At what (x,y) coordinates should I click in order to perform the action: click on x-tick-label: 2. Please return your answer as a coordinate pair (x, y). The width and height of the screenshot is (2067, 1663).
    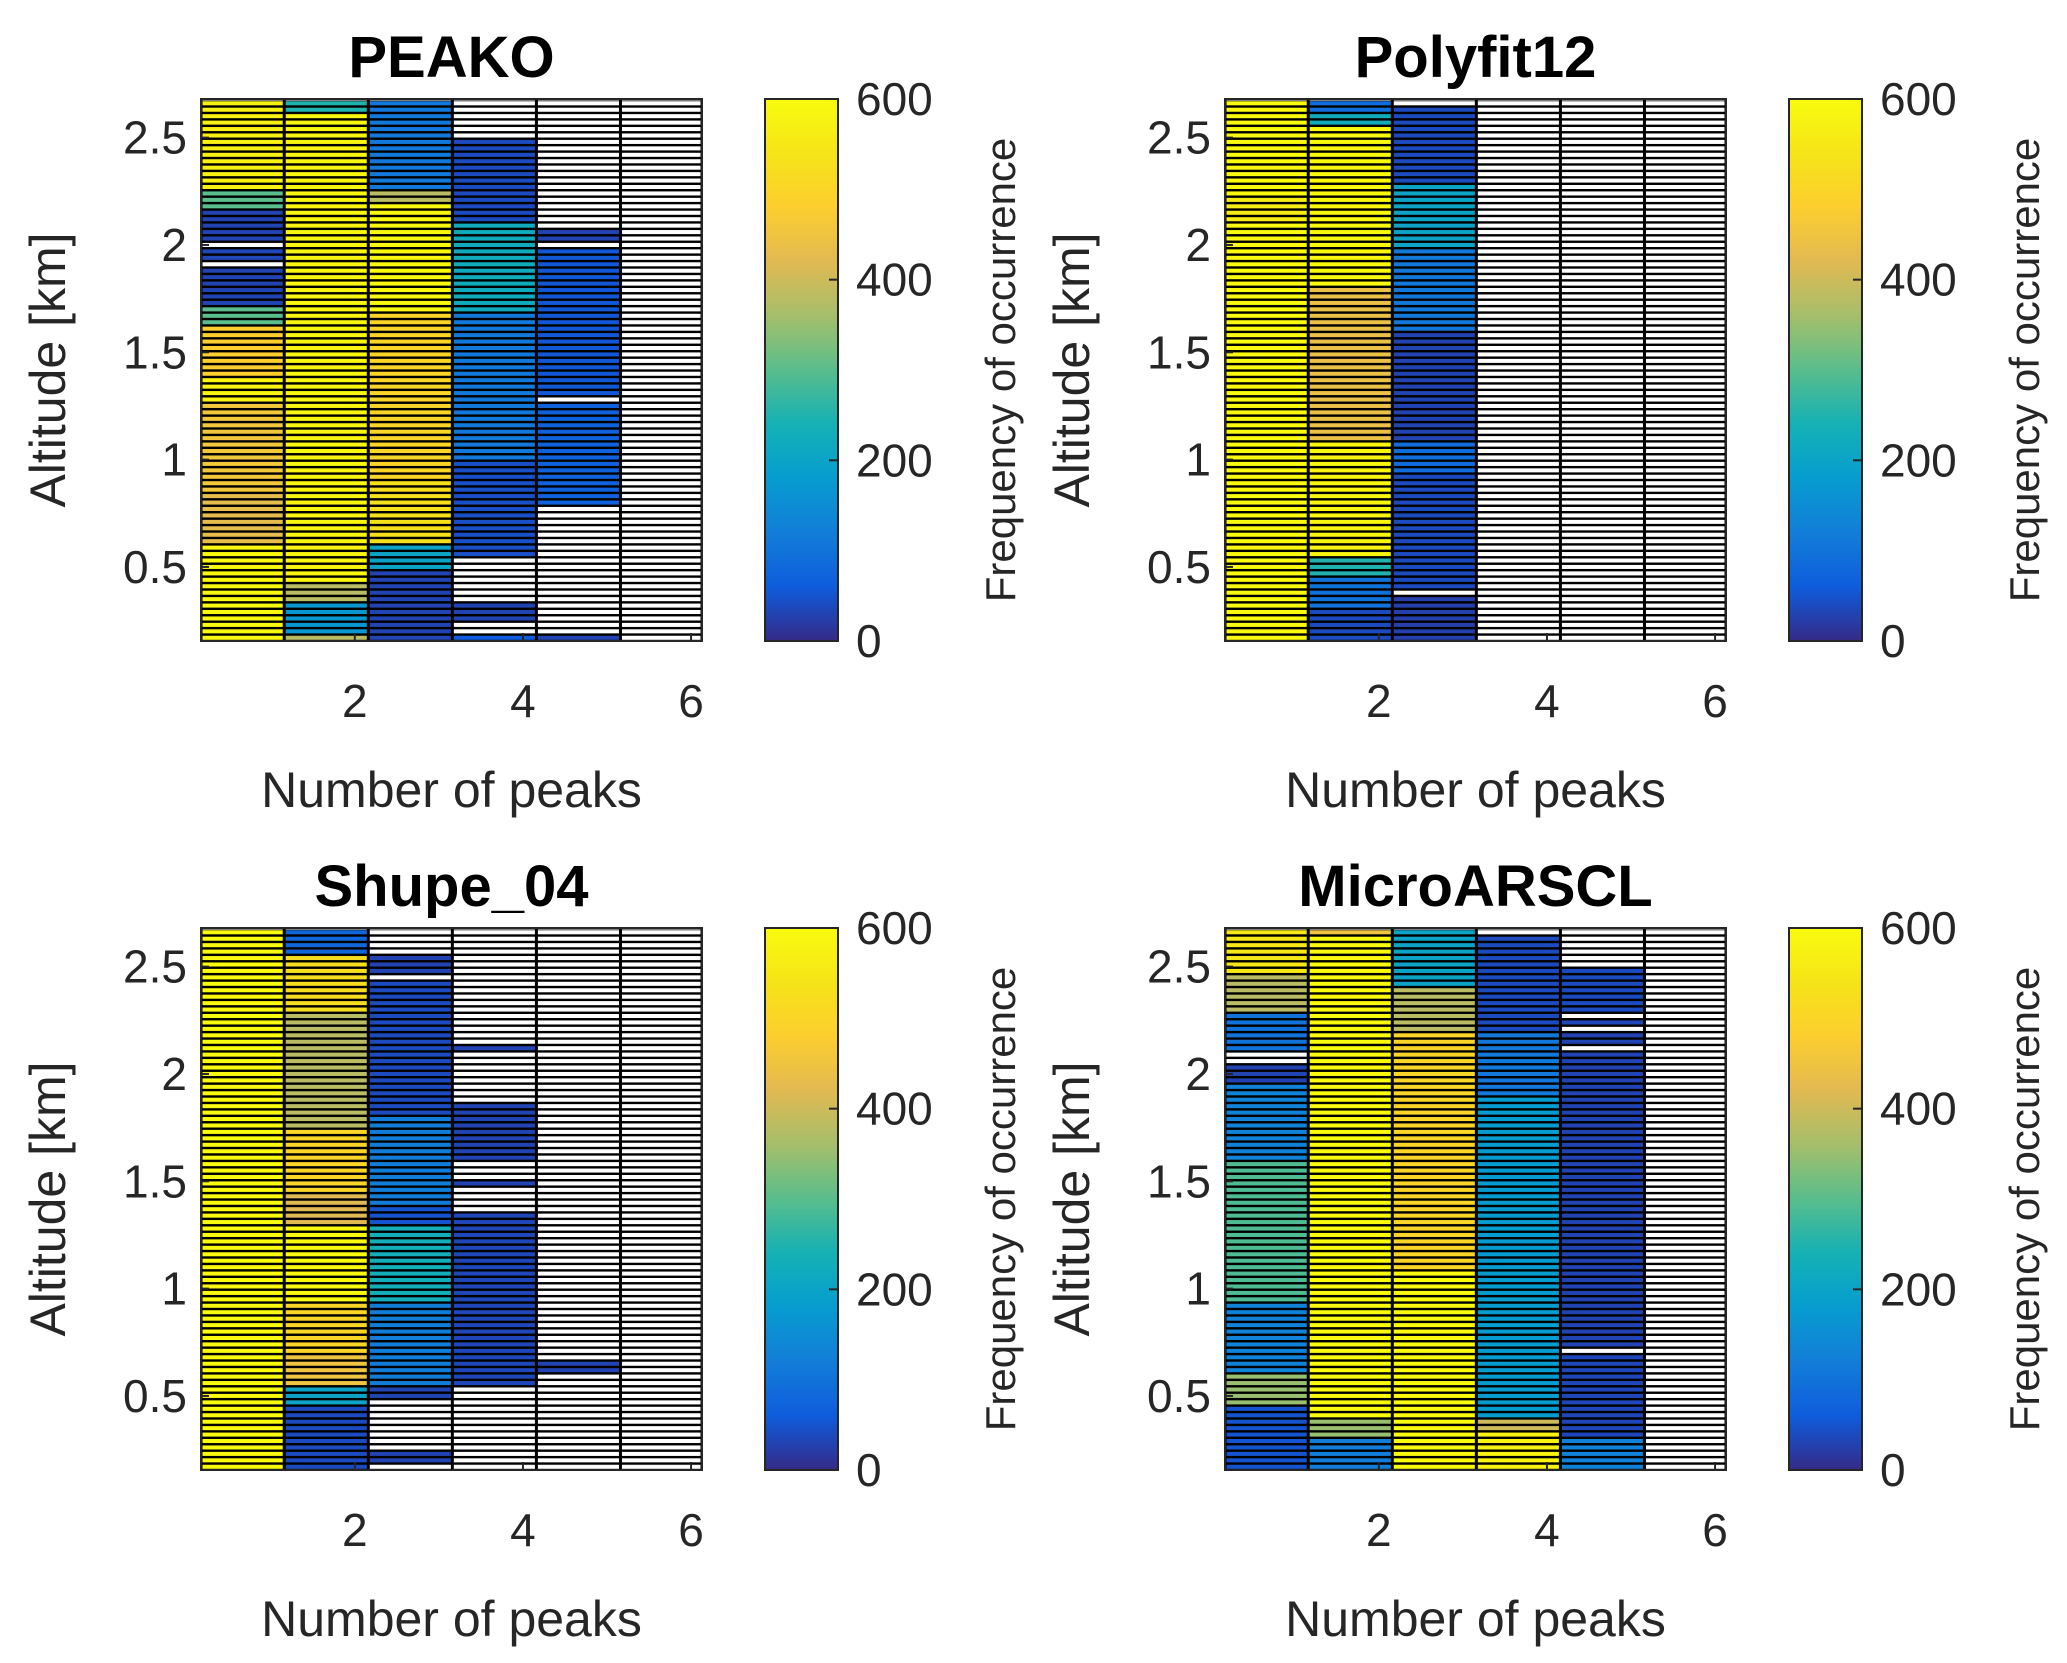
    Looking at the image, I should click on (355, 701).